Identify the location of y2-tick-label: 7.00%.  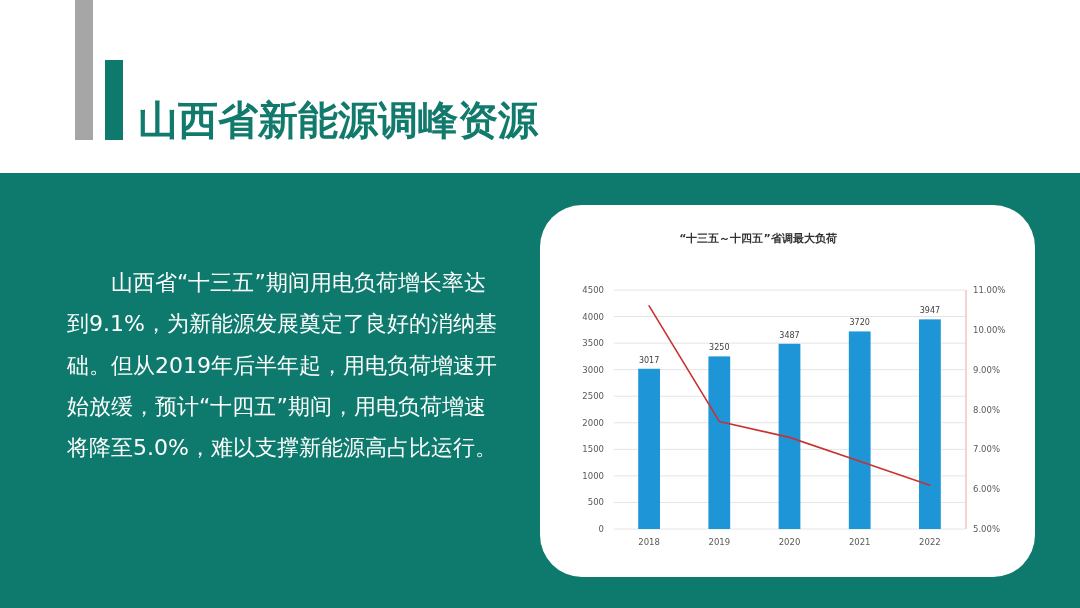
(987, 449).